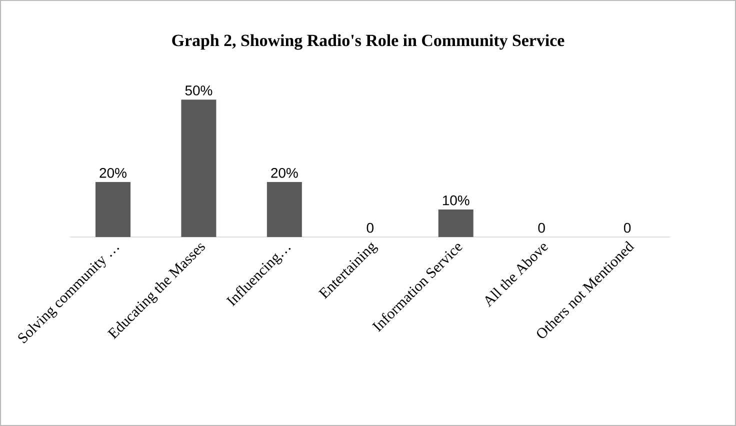  I want to click on chart-title: Graph 2, Showing Radio's Role in Community Service, so click(368, 42).